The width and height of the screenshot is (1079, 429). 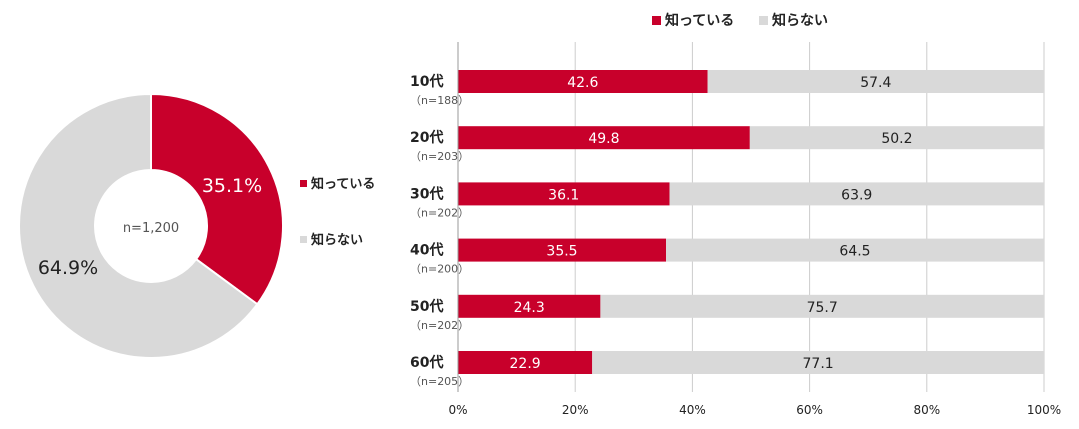 I want to click on bar-category-note: （n=188）, so click(x=439, y=100).